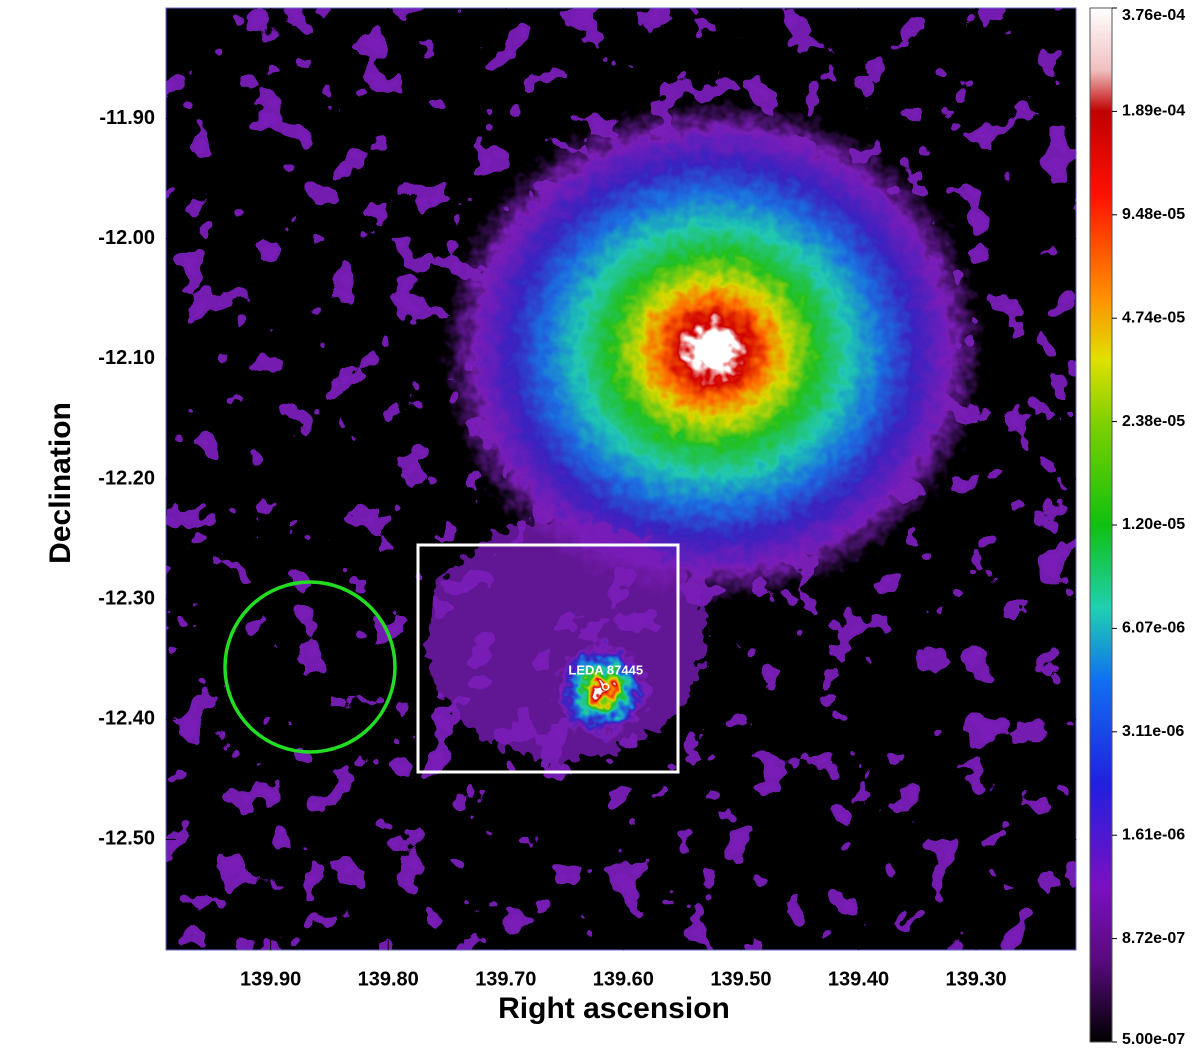 The height and width of the screenshot is (1050, 1200). What do you see at coordinates (1153, 938) in the screenshot?
I see `colorbar-tick-label: 8.72e-07` at bounding box center [1153, 938].